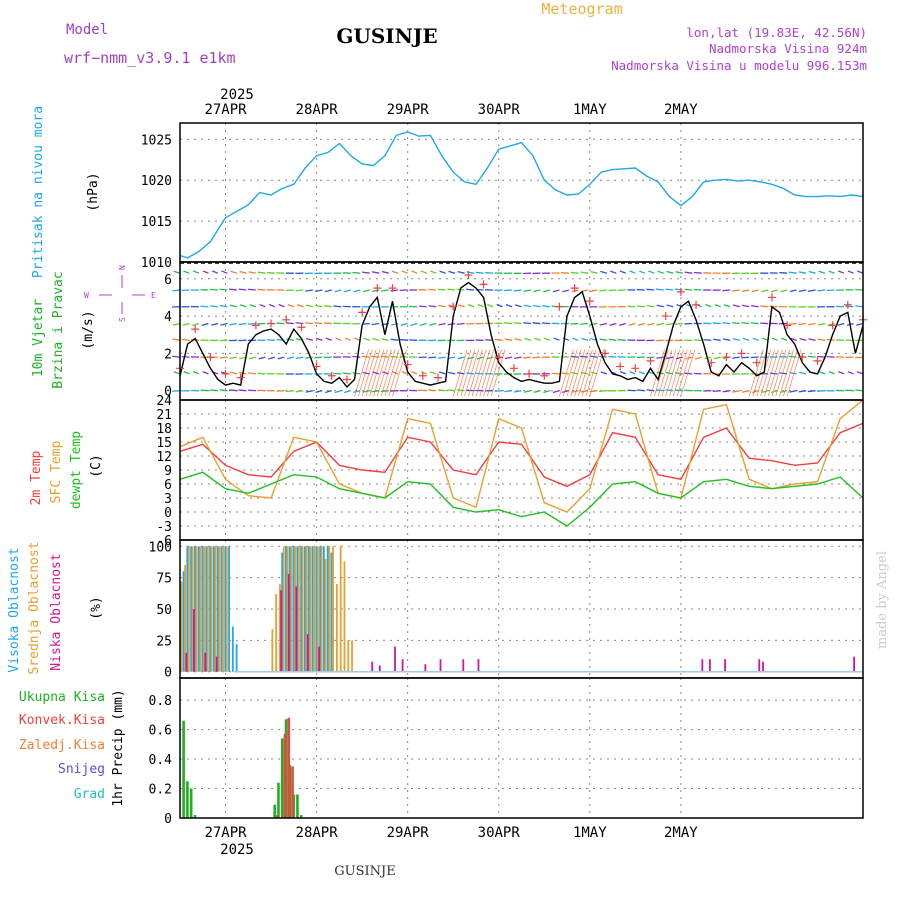 Image resolution: width=900 pixels, height=904 pixels. I want to click on day-label-bottom: 28APR, so click(317, 833).